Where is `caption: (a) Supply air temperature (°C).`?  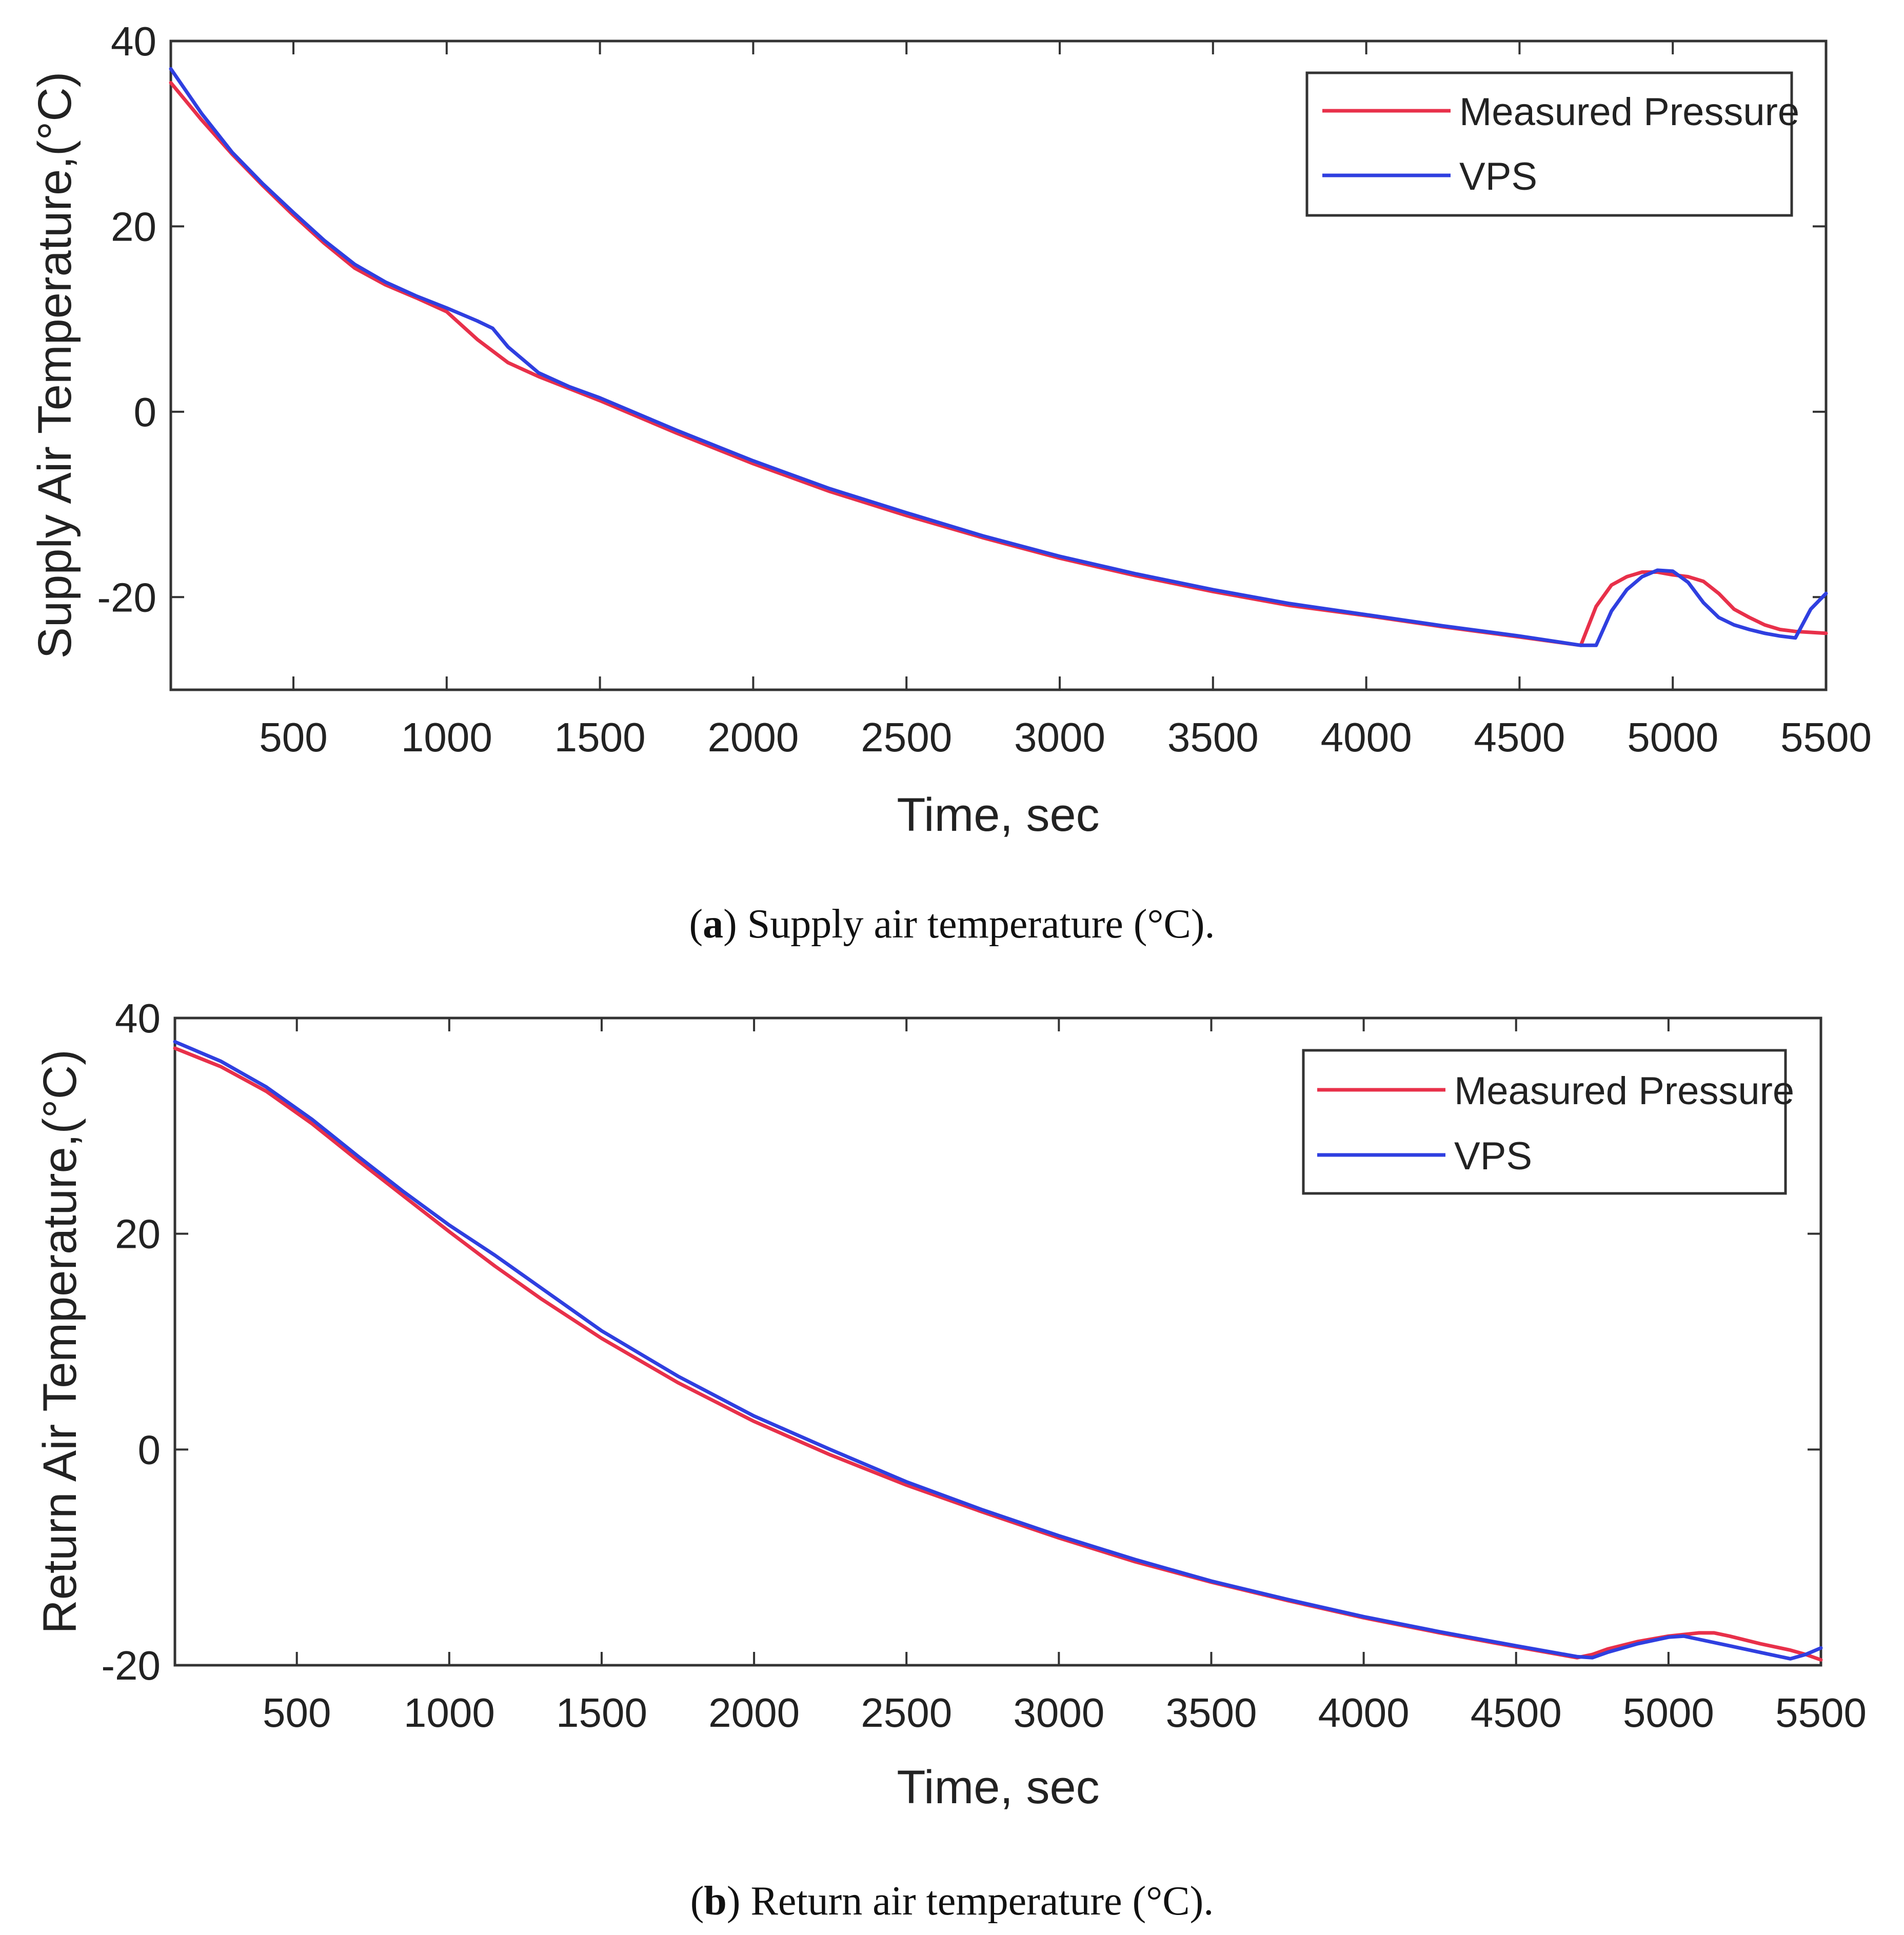
caption: (a) Supply air temperature (°C). is located at coordinates (952, 924).